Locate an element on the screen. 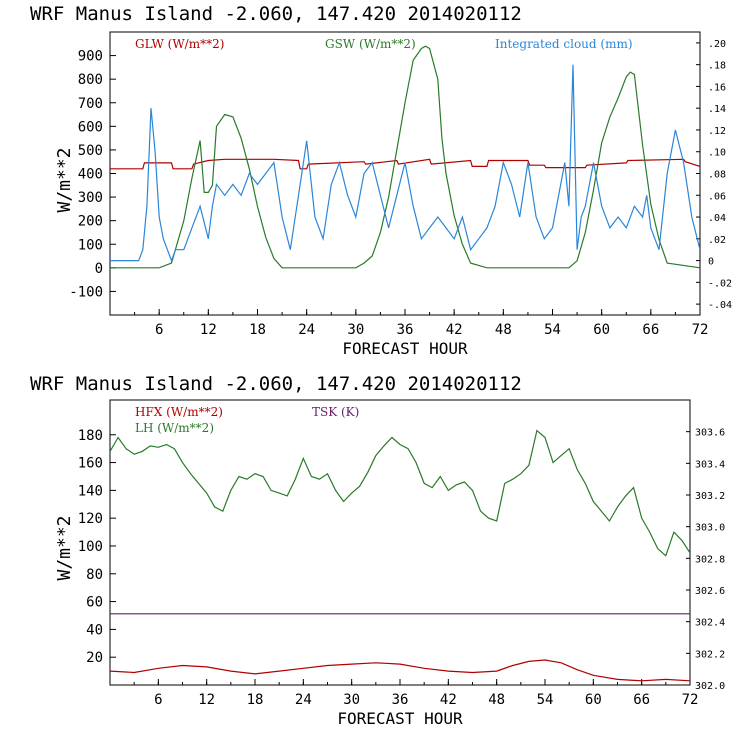  y2-tick-label: .02 is located at coordinates (717, 240).